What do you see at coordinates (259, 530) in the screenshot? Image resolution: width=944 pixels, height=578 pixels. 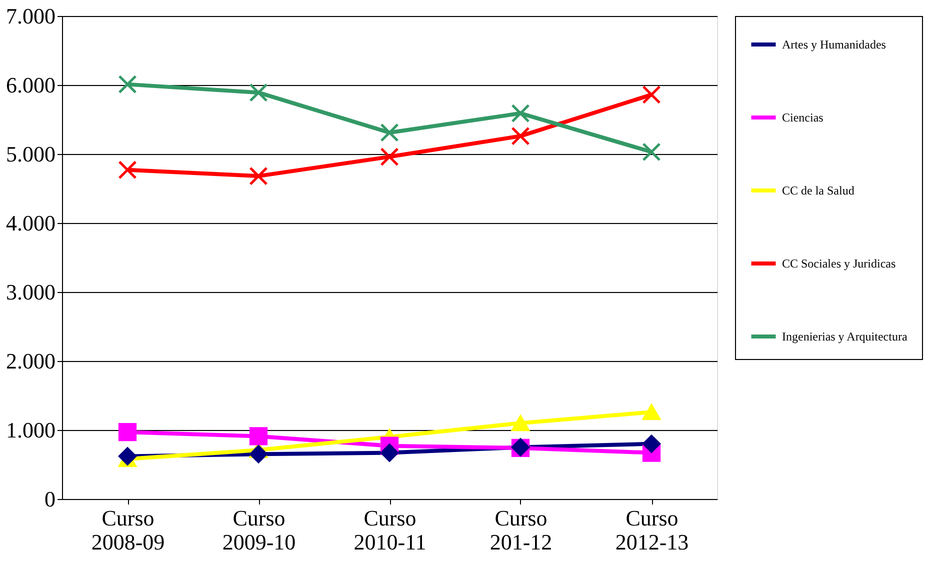 I see `x-tick-label: Curso 2009-10` at bounding box center [259, 530].